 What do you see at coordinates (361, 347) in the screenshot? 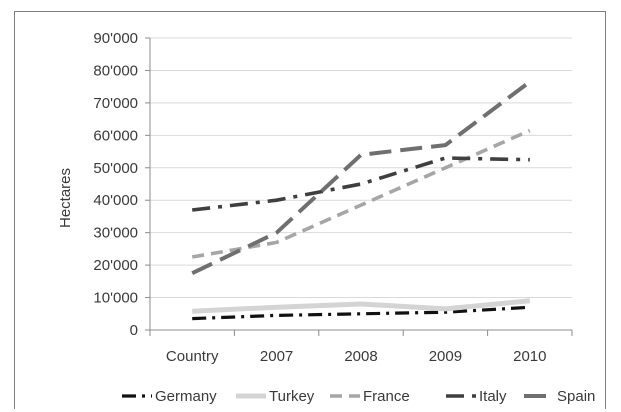
I see `x-axis: Country 2007 2008 2009 2010` at bounding box center [361, 347].